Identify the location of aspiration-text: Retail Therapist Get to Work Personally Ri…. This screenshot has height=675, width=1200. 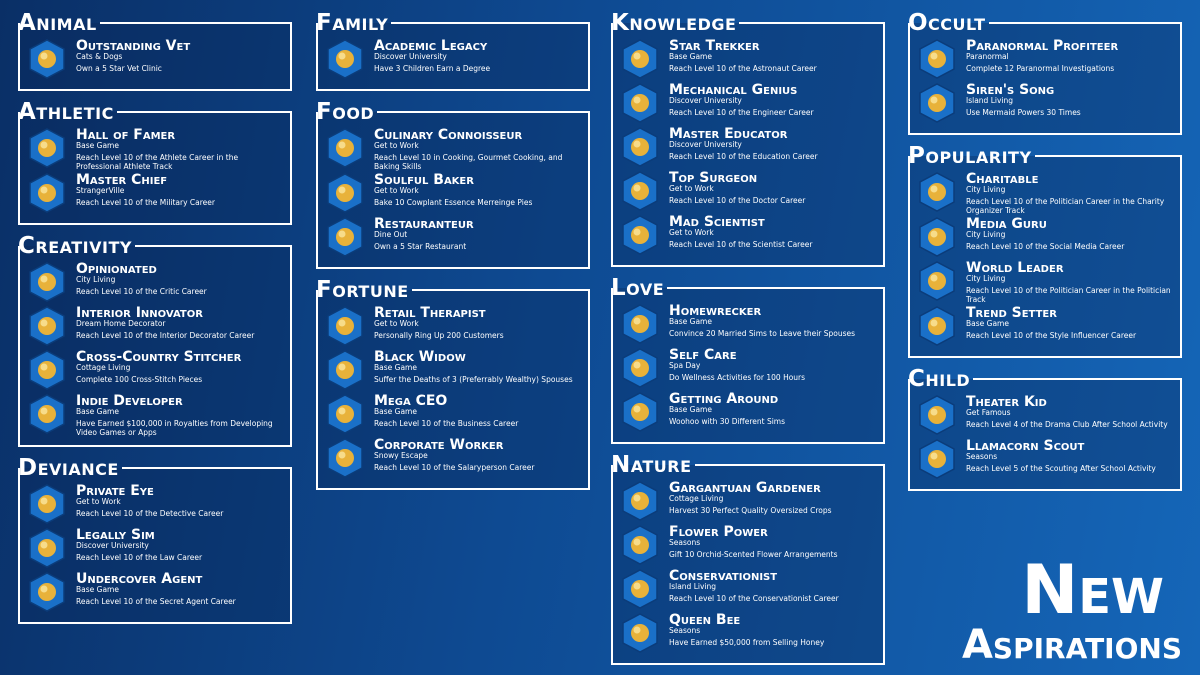
(477, 323).